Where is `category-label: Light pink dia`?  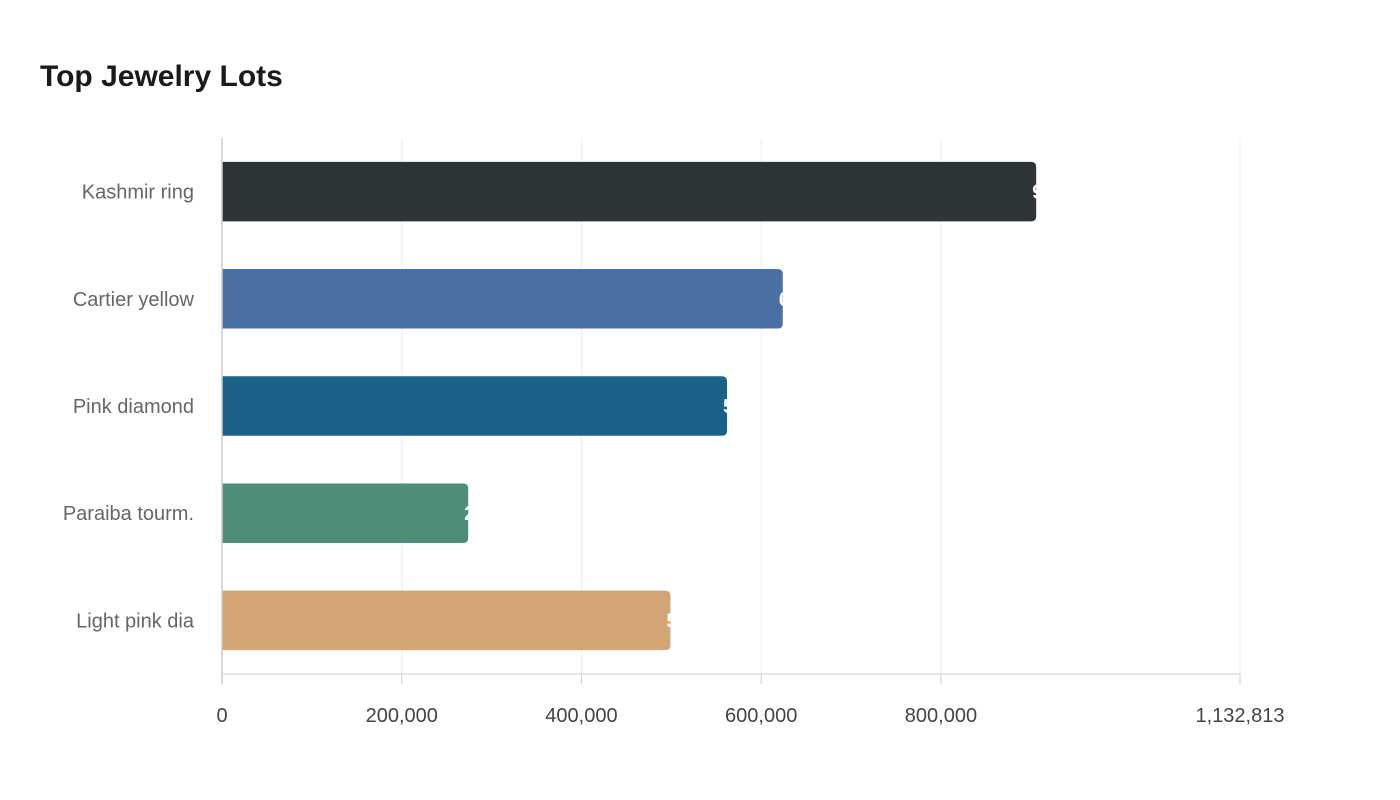 category-label: Light pink dia is located at coordinates (135, 621).